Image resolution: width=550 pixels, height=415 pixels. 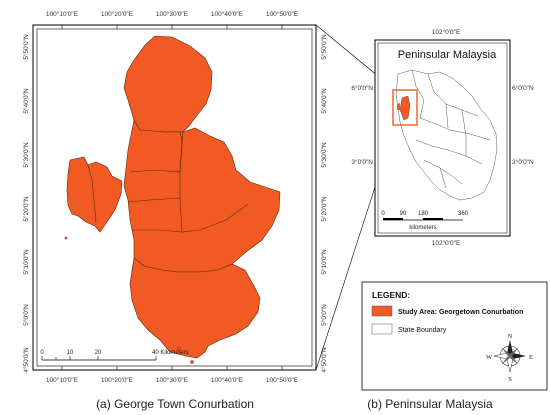 I want to click on compass-west: W, so click(x=489, y=357).